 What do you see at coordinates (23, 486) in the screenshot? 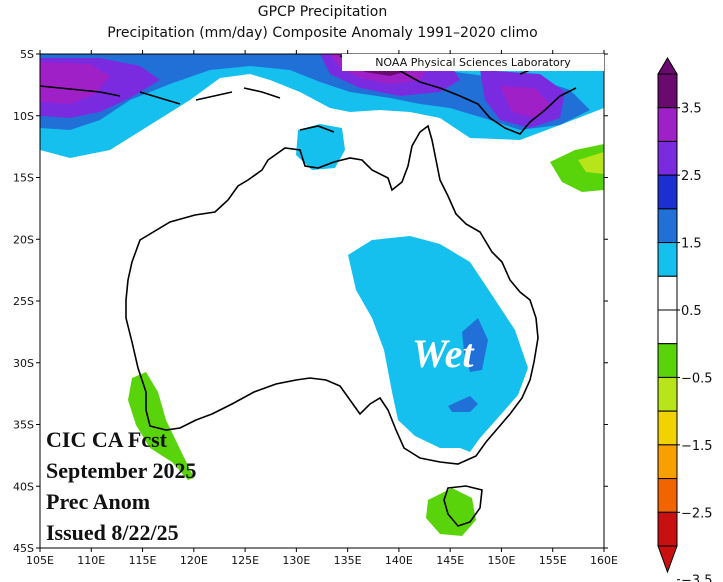
I see `lat-tick-label: 40S` at bounding box center [23, 486].